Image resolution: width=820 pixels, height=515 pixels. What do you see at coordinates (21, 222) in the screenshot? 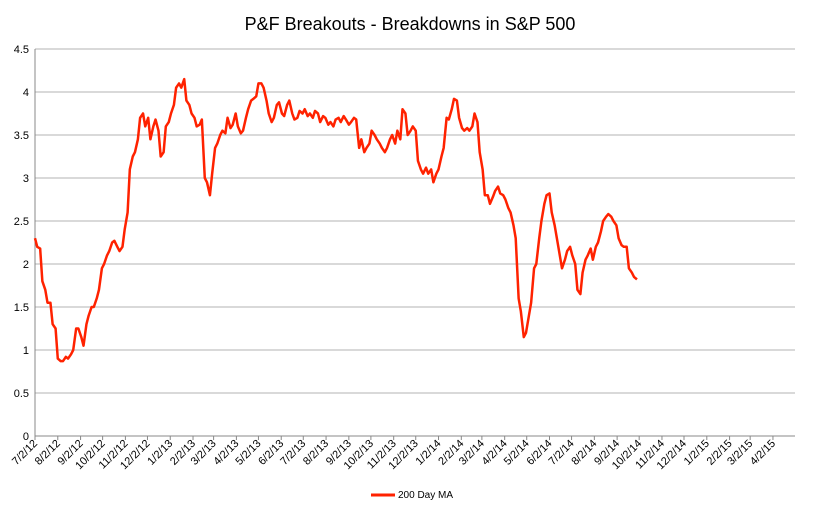
I see `y-tick-label: 2.5` at bounding box center [21, 222].